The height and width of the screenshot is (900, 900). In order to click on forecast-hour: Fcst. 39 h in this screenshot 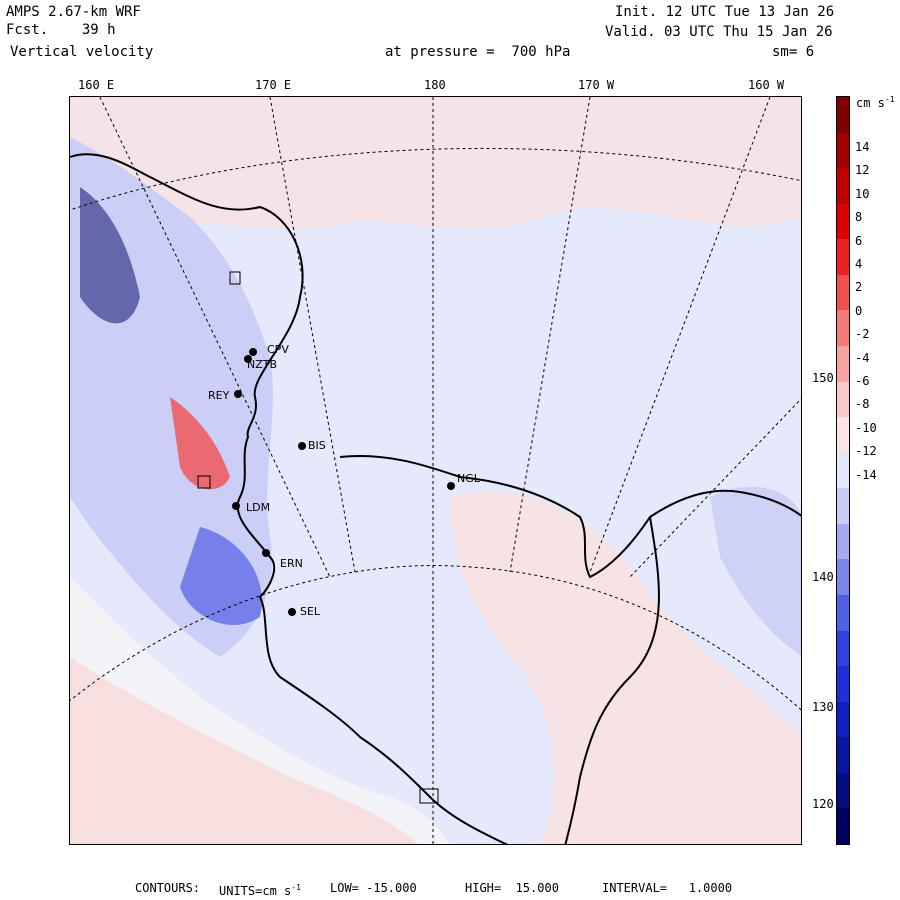, I will do `click(61, 30)`.